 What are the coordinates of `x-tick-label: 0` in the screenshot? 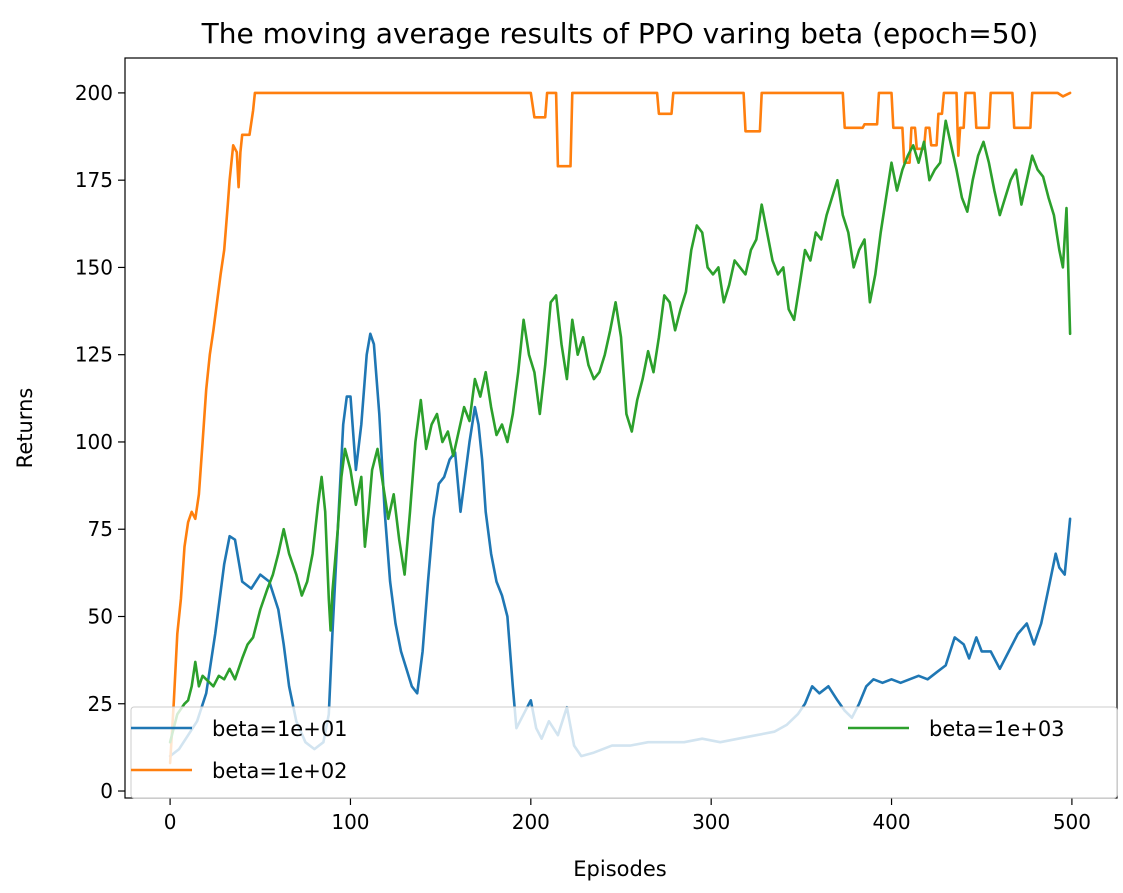 It's located at (170, 822).